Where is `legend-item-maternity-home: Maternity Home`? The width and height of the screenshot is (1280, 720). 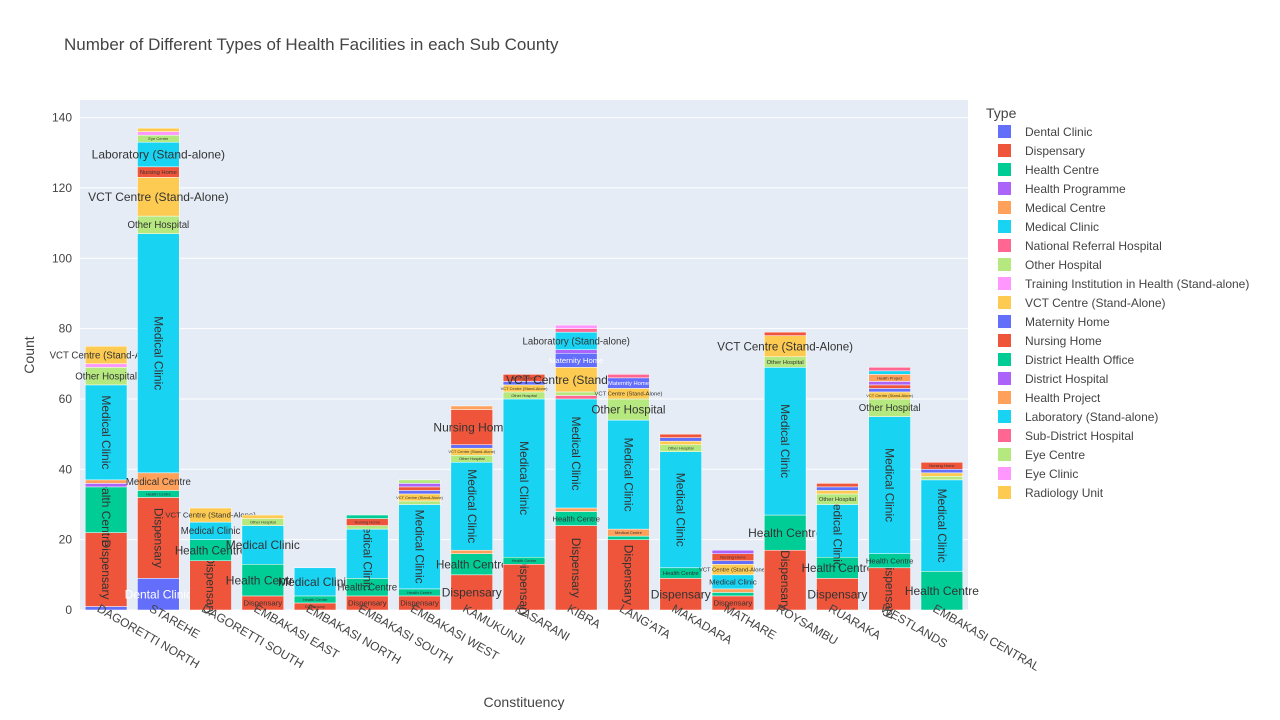 legend-item-maternity-home: Maternity Home is located at coordinates (1054, 322).